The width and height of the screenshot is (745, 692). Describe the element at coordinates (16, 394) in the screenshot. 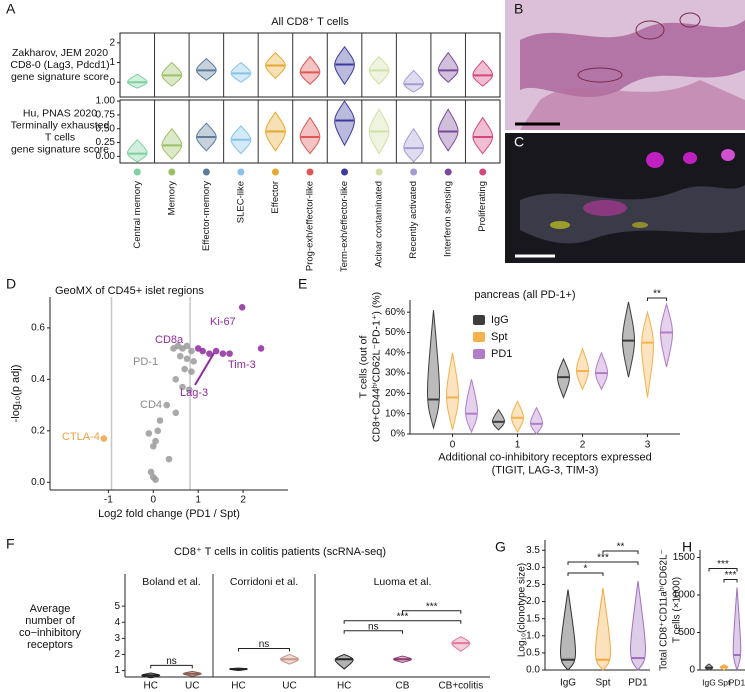

I see `y-axis-label: -log₁₀(p adj)` at that location.